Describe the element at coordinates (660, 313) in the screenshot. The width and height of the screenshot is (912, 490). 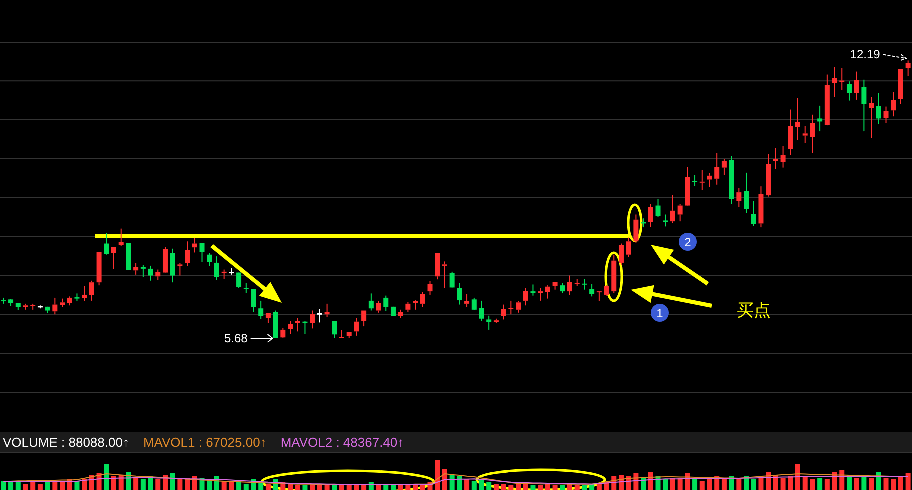
I see `annotation: 1` at that location.